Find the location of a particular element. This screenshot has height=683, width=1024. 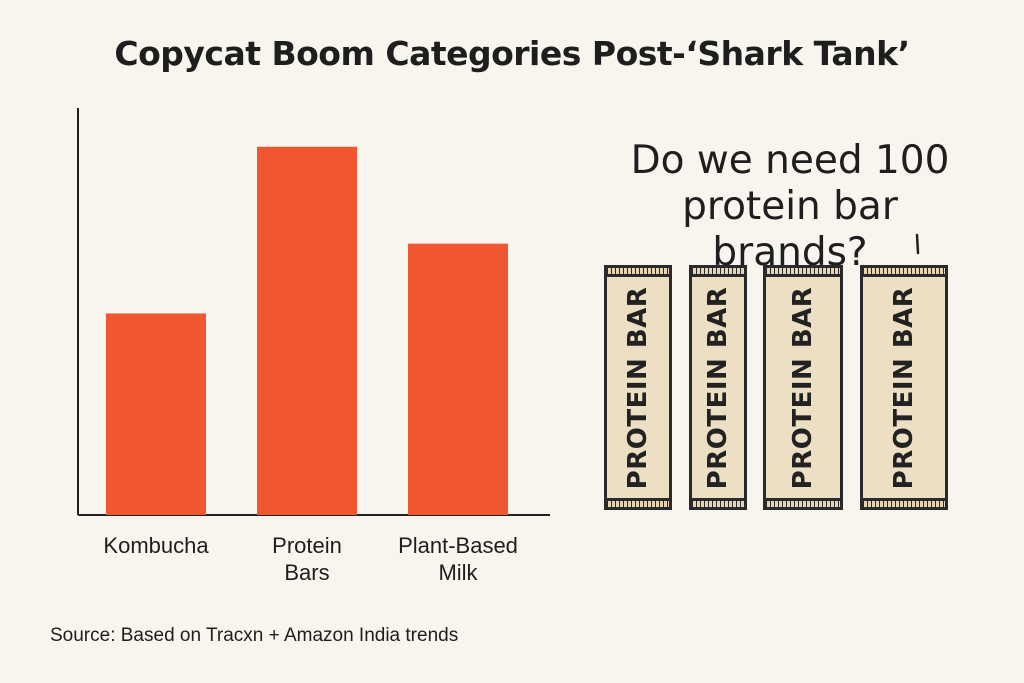

x-tick-label: Kombucha is located at coordinates (156, 545).